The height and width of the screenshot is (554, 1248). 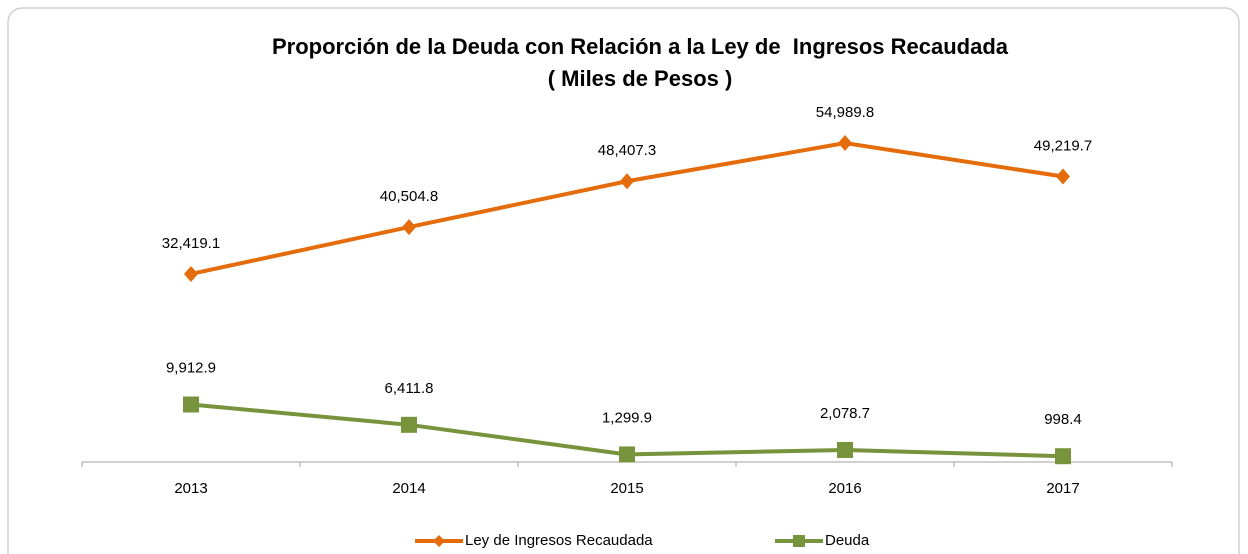 I want to click on chart-subtitle: ( Miles de Pesos ), so click(x=640, y=78).